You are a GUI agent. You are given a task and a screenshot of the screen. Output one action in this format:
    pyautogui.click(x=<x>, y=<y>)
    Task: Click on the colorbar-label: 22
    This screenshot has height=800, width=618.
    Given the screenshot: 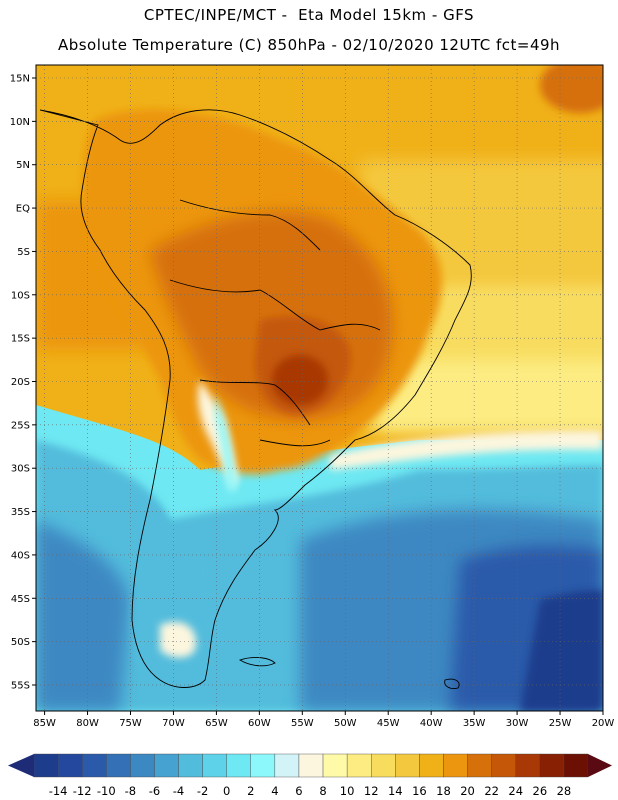 What is the action you would take?
    pyautogui.click(x=491, y=791)
    